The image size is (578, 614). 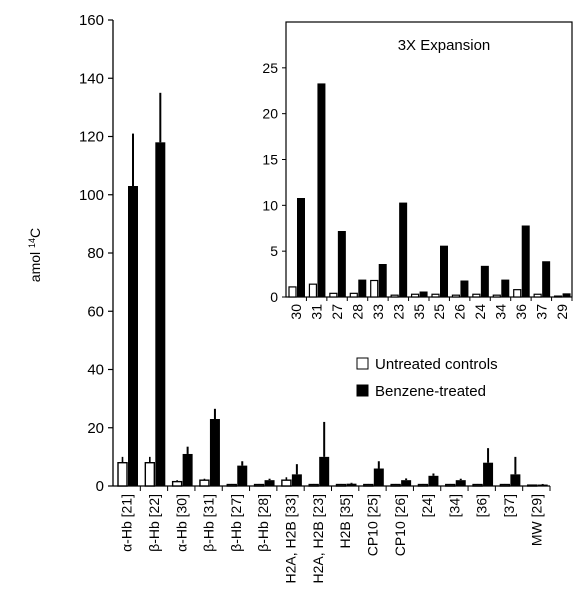 I want to click on inset-x-tick-label: 36, so click(x=521, y=312).